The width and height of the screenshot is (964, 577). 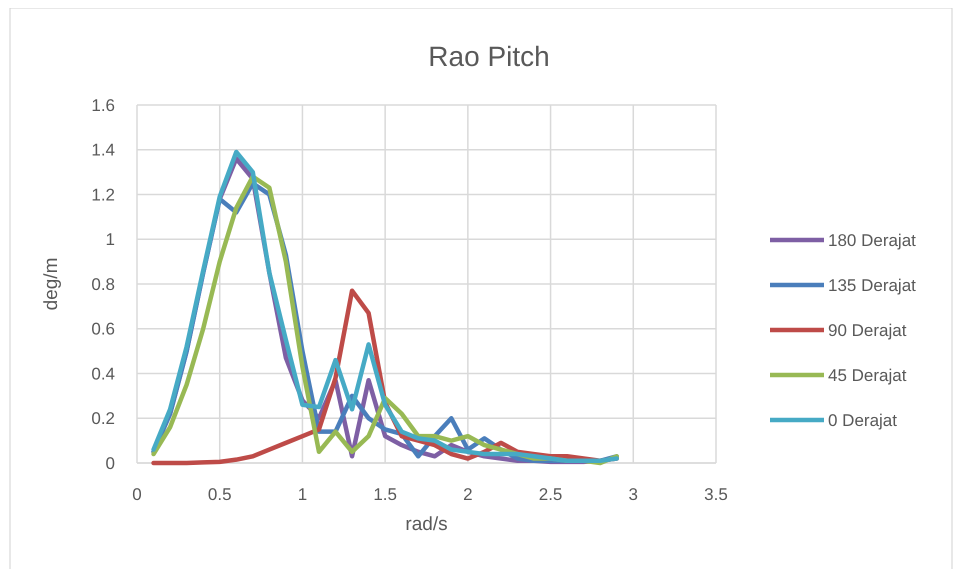 I want to click on y-tick-label: 0, so click(x=110, y=463).